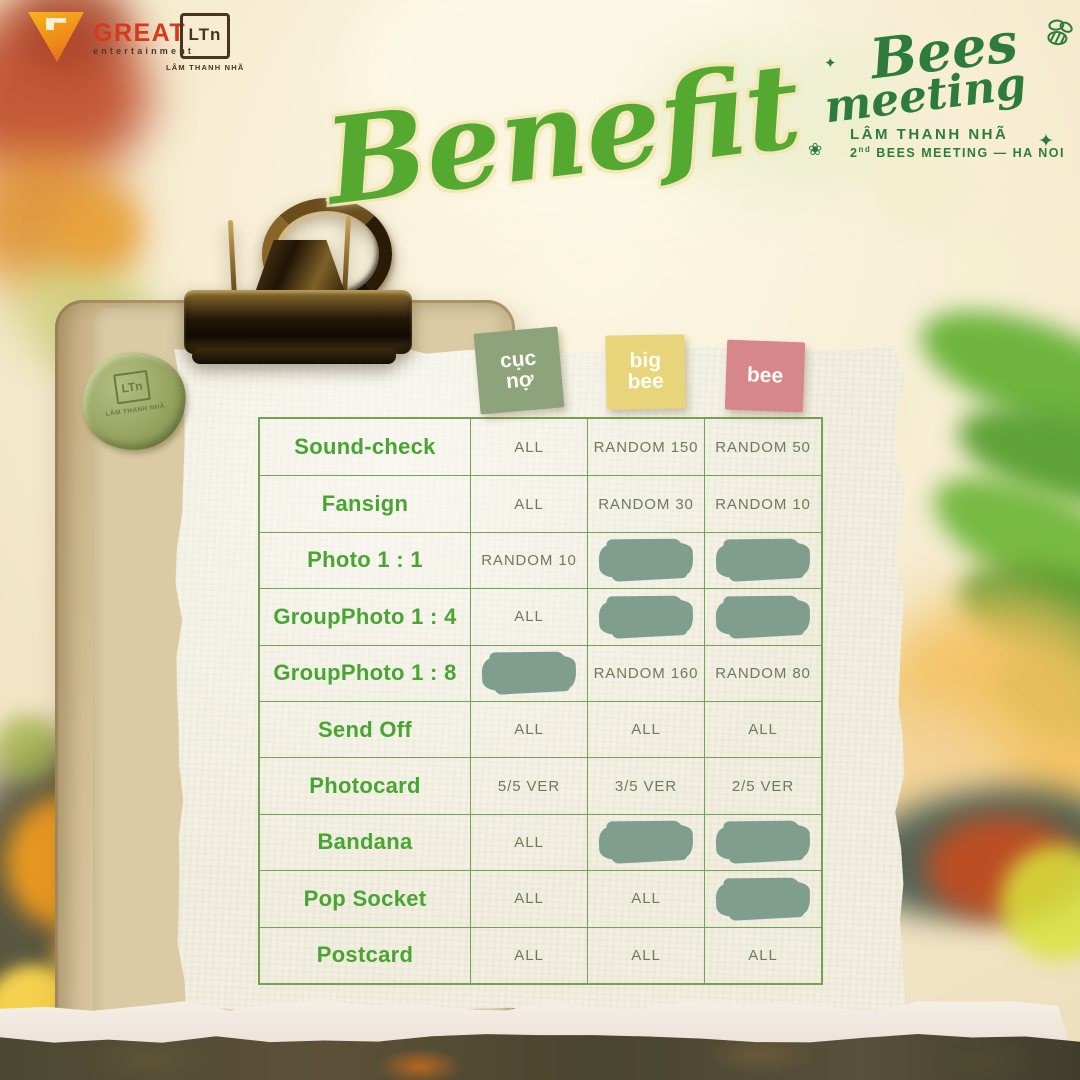 The height and width of the screenshot is (1080, 1080). What do you see at coordinates (302, 282) in the screenshot?
I see `binder-clip` at bounding box center [302, 282].